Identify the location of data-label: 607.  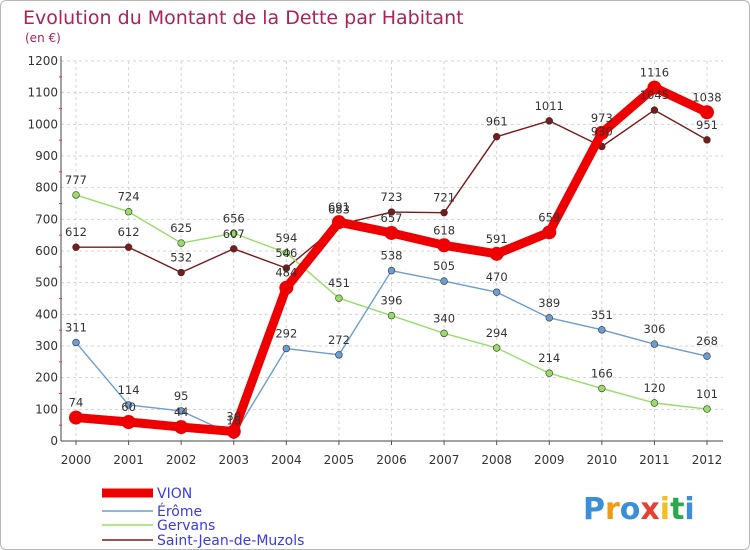
(234, 234).